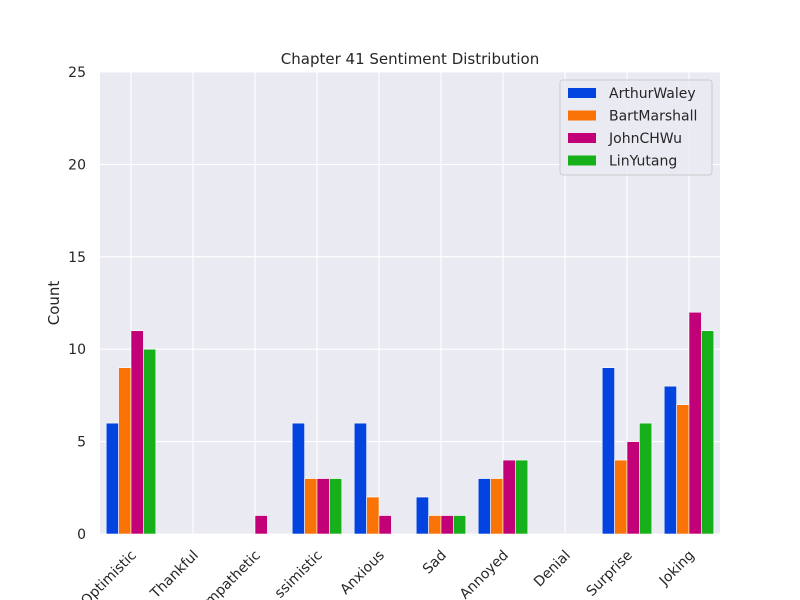 Image resolution: width=800 pixels, height=600 pixels. Describe the element at coordinates (137, 432) in the screenshot. I see `bar-JohnCHWu-Optimistic` at that location.